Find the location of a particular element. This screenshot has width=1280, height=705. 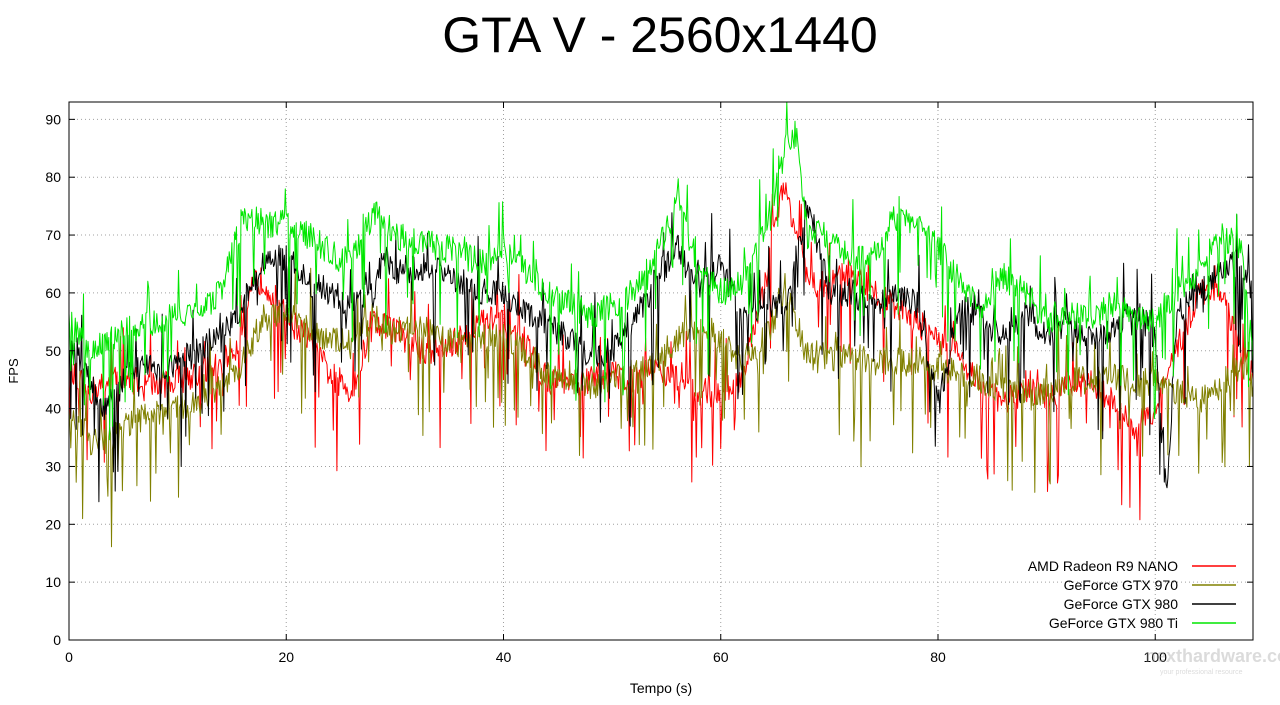

y-tick-label: 40 is located at coordinates (53, 409).